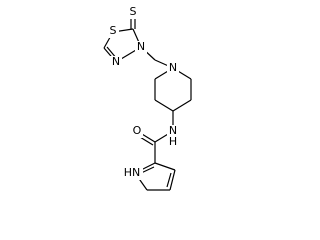  I want to click on atom-label: O, so click(137, 130).